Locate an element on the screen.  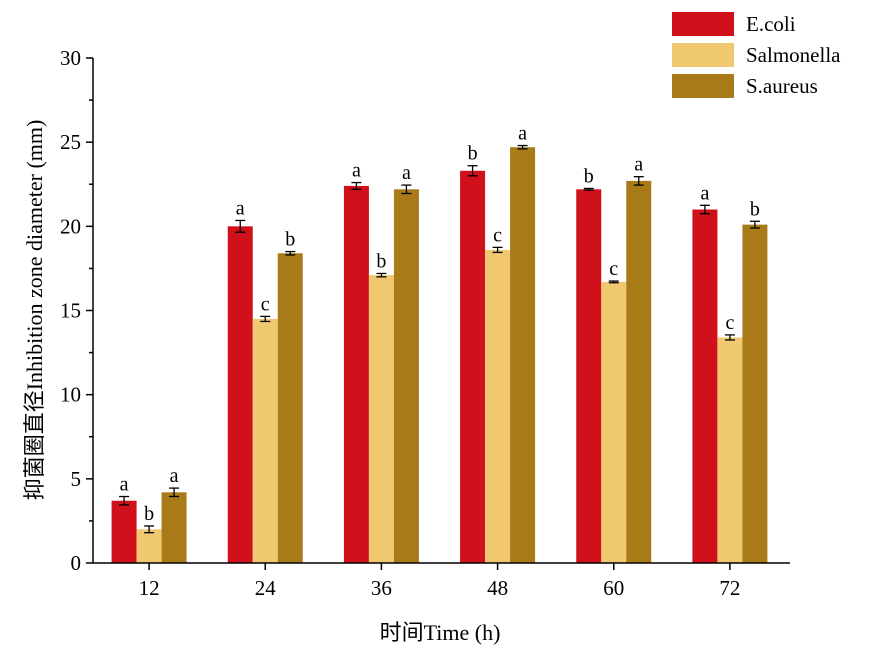
legend-label: S.aureus is located at coordinates (782, 86).